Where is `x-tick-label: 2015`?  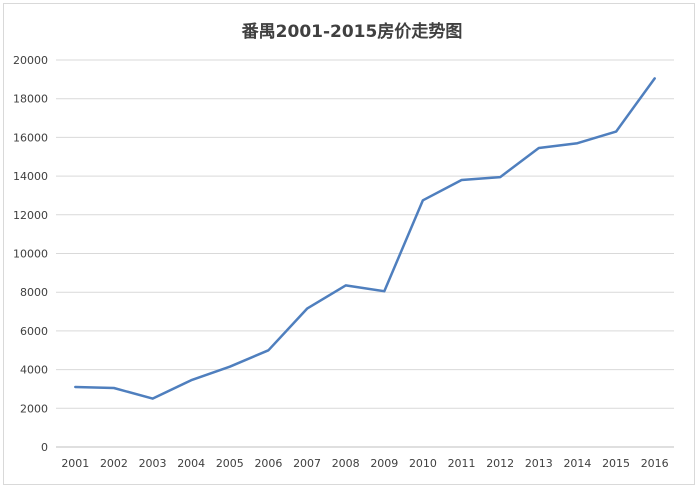 x-tick-label: 2015 is located at coordinates (616, 463).